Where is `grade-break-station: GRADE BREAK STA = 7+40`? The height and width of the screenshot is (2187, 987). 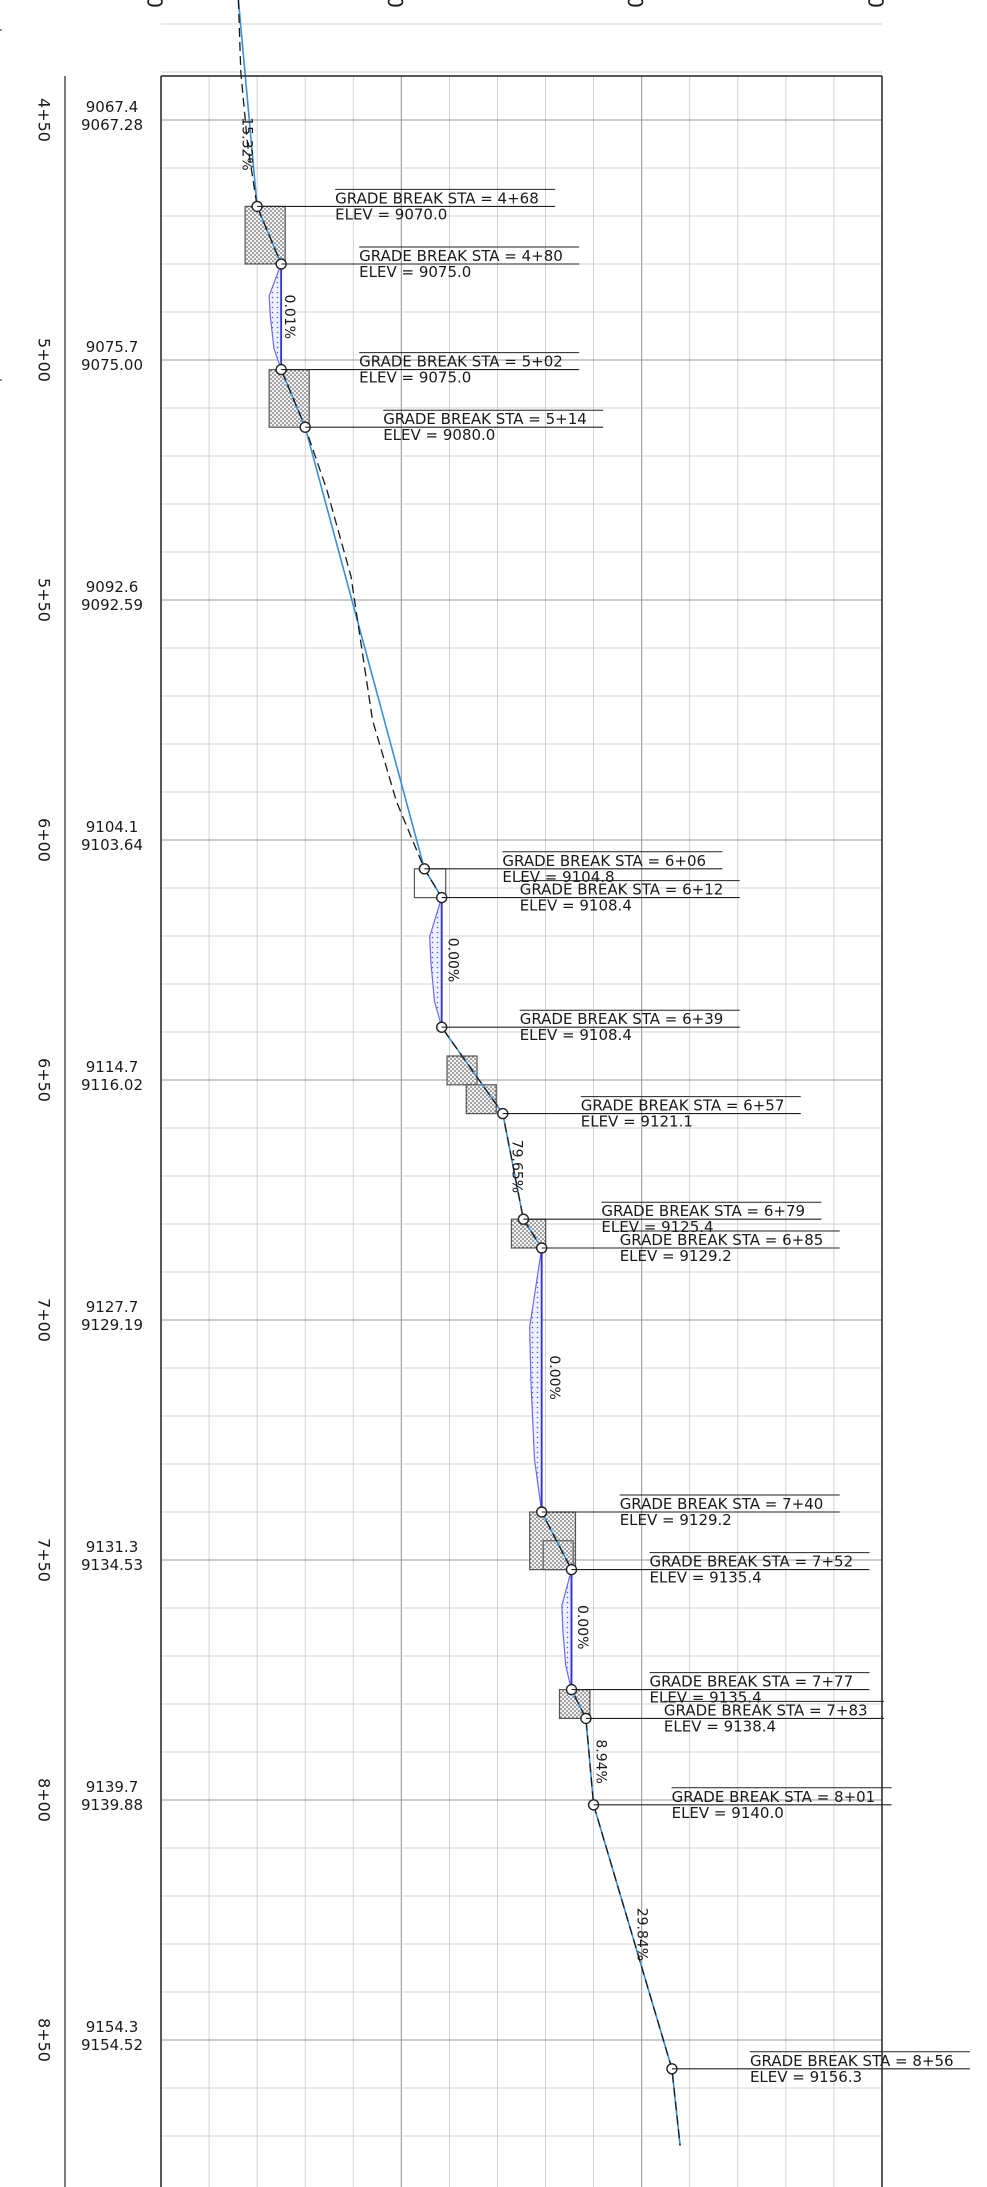
grade-break-station: GRADE BREAK STA = 7+40 is located at coordinates (722, 1504).